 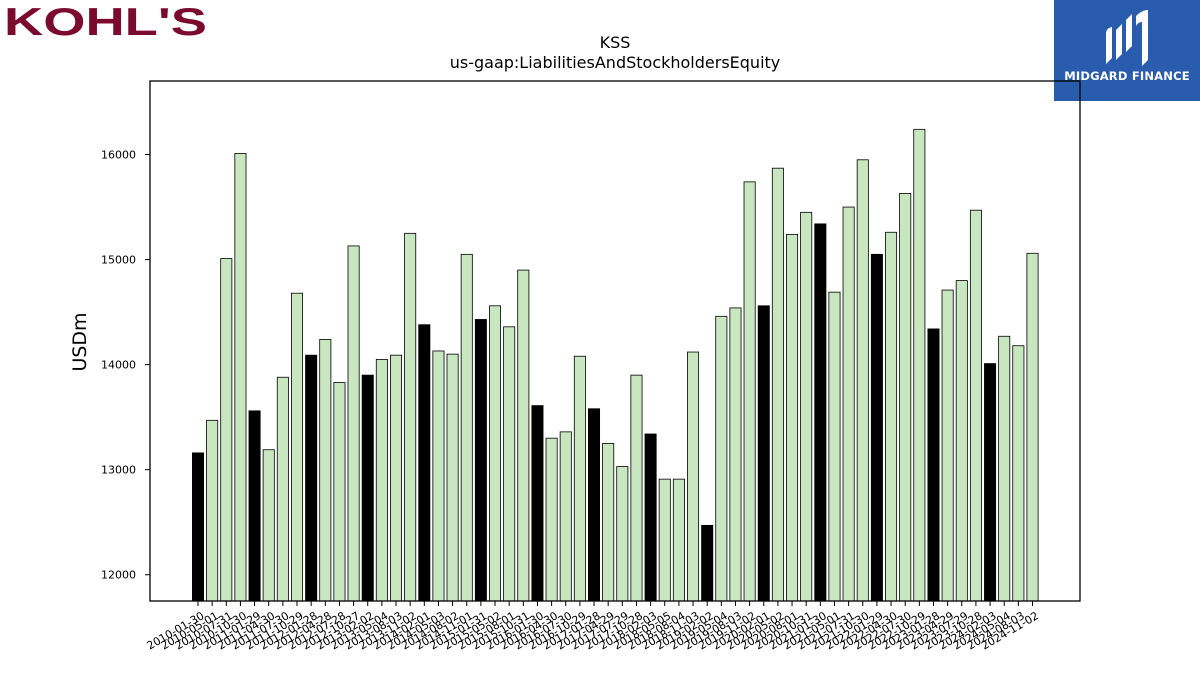 What do you see at coordinates (615, 62) in the screenshot?
I see `chart-subtitle: us-gaap:LiabilitiesAndStockholdersEquity` at bounding box center [615, 62].